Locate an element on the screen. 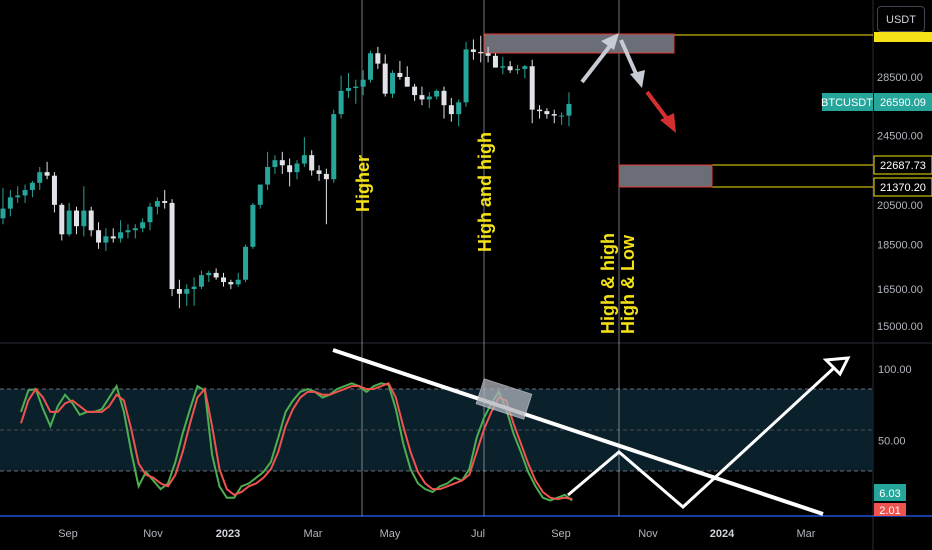 The width and height of the screenshot is (932, 550). level-lower-value: 21370.20 is located at coordinates (903, 188).